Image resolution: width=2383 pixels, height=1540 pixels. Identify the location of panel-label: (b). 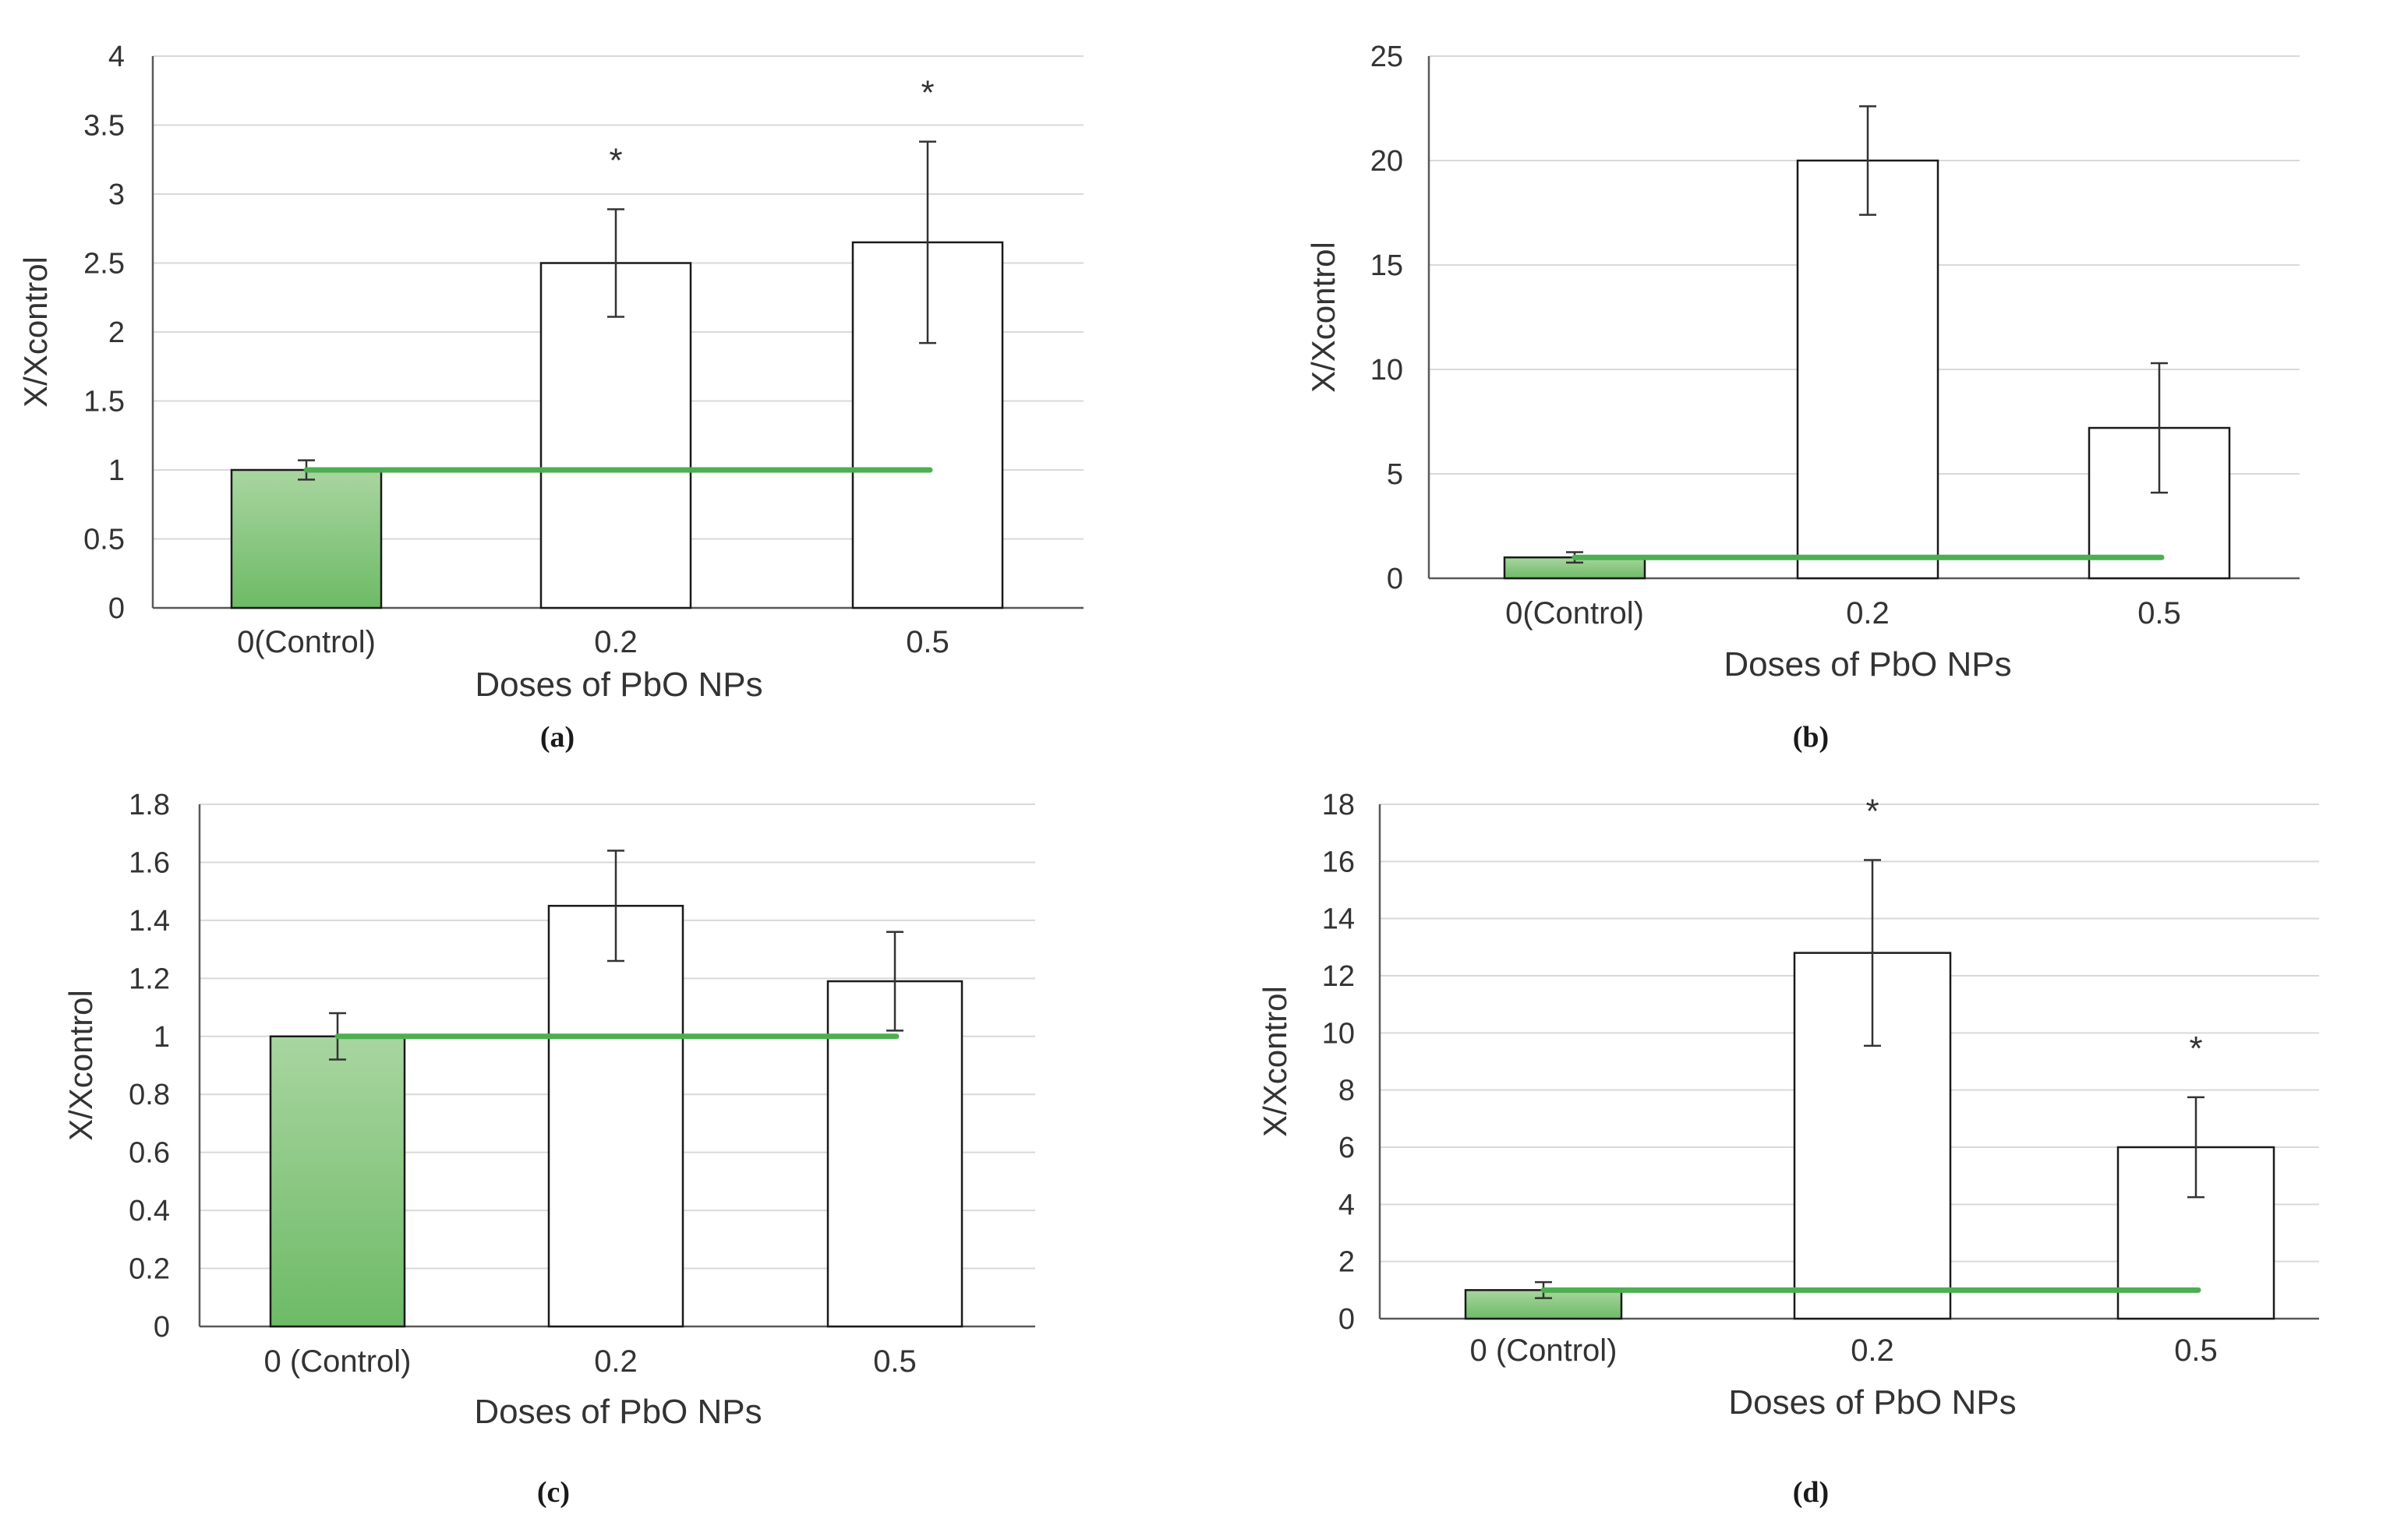
(1811, 737).